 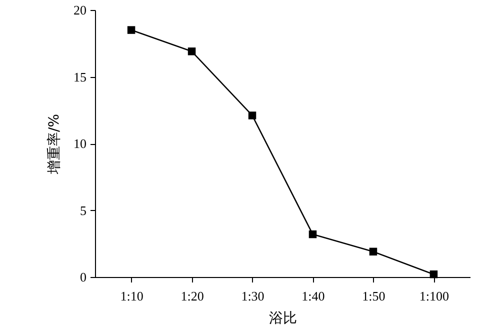 I want to click on y-axis-title: 增重率/%, so click(x=54, y=145).